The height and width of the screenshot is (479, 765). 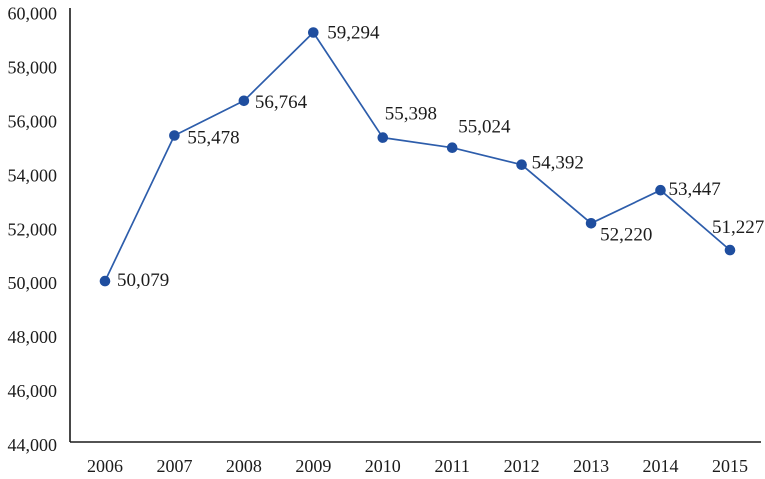 What do you see at coordinates (281, 102) in the screenshot?
I see `data-point-label: 56,764` at bounding box center [281, 102].